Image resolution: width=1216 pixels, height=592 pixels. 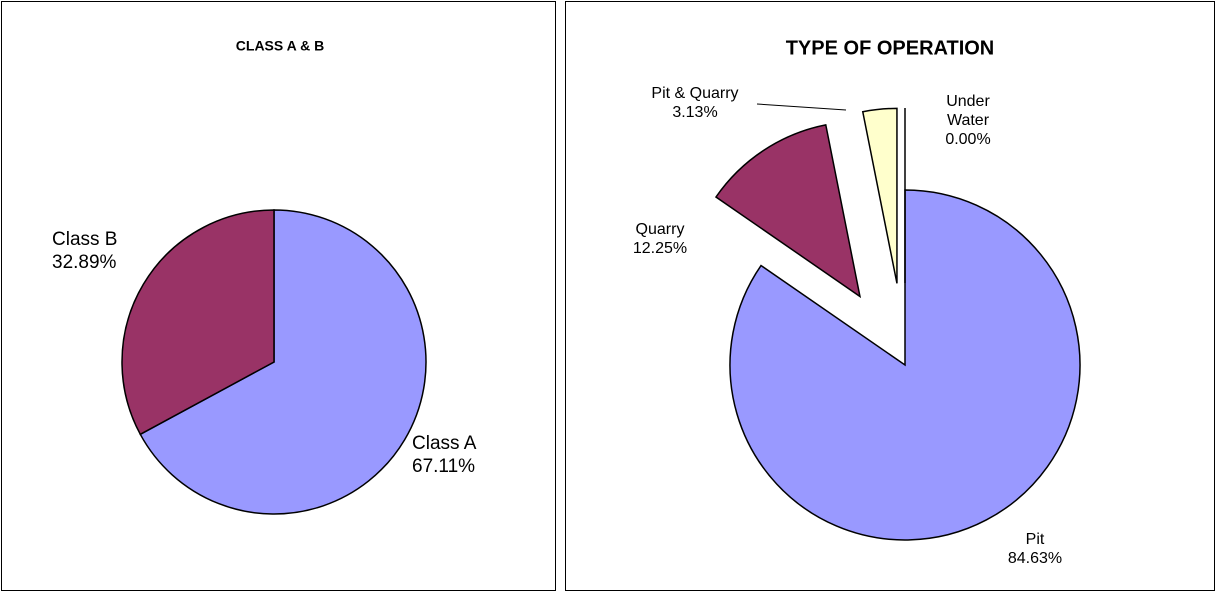 What do you see at coordinates (695, 93) in the screenshot?
I see `label-text: Pit & Quarry` at bounding box center [695, 93].